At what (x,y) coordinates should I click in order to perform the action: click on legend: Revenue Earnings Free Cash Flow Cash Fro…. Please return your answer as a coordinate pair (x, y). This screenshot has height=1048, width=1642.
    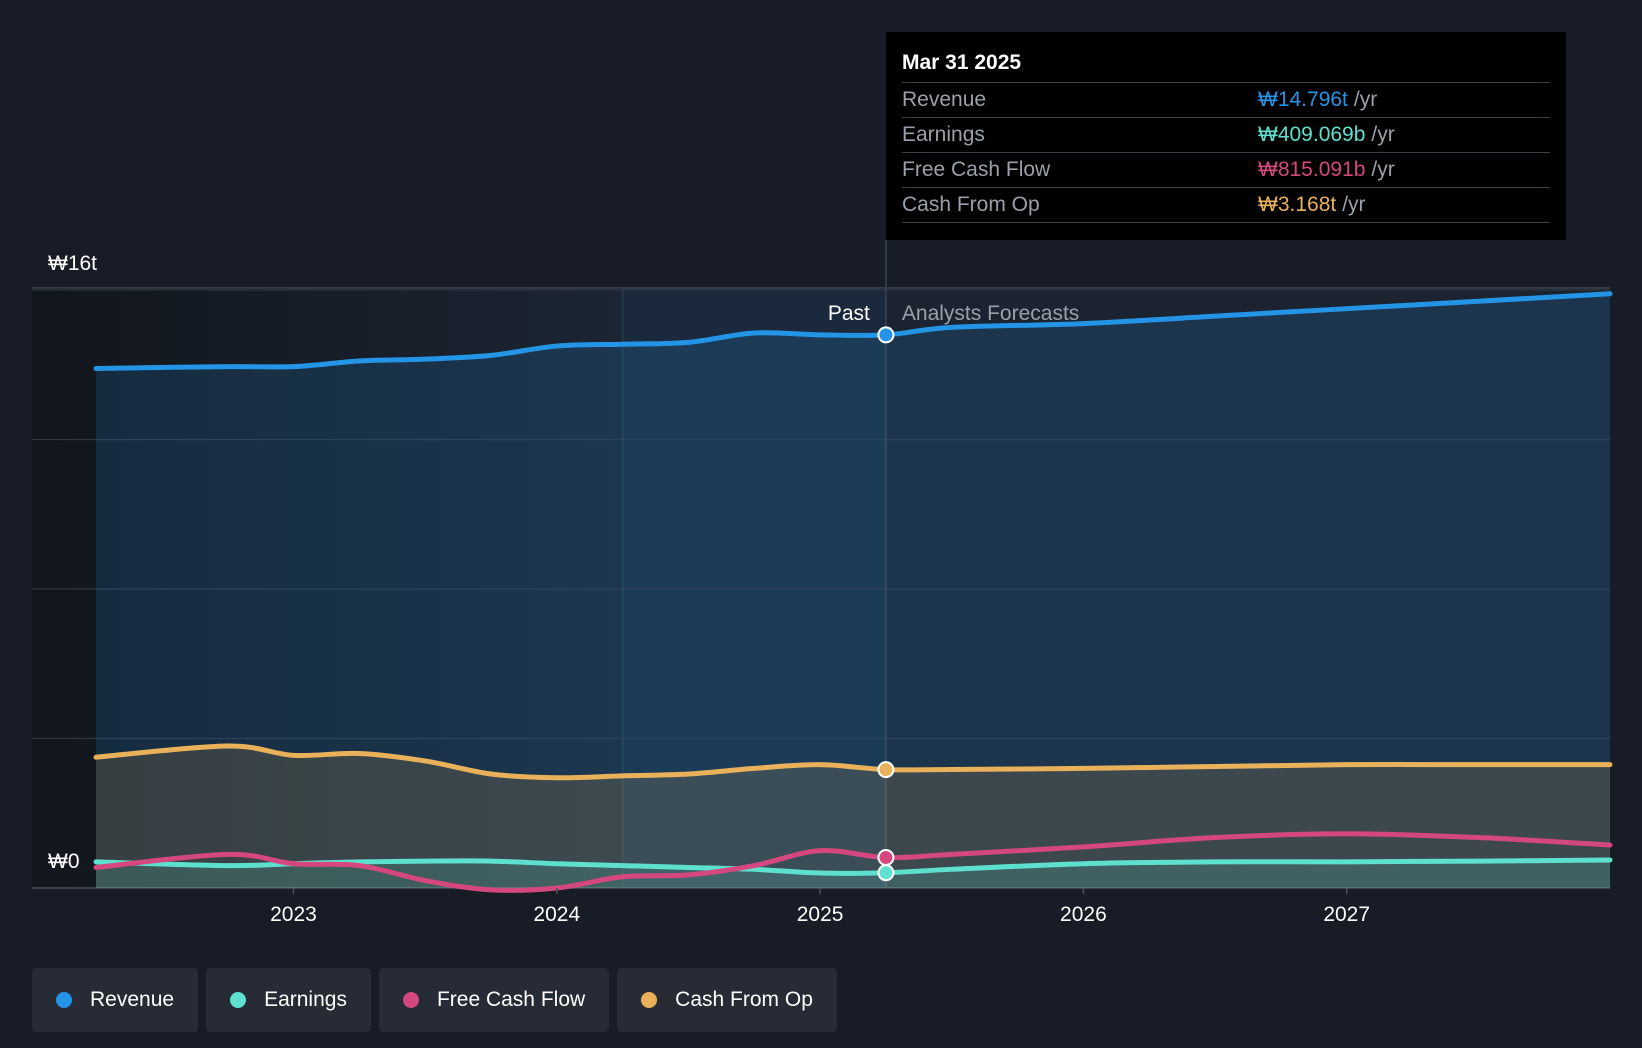
    Looking at the image, I should click on (434, 1000).